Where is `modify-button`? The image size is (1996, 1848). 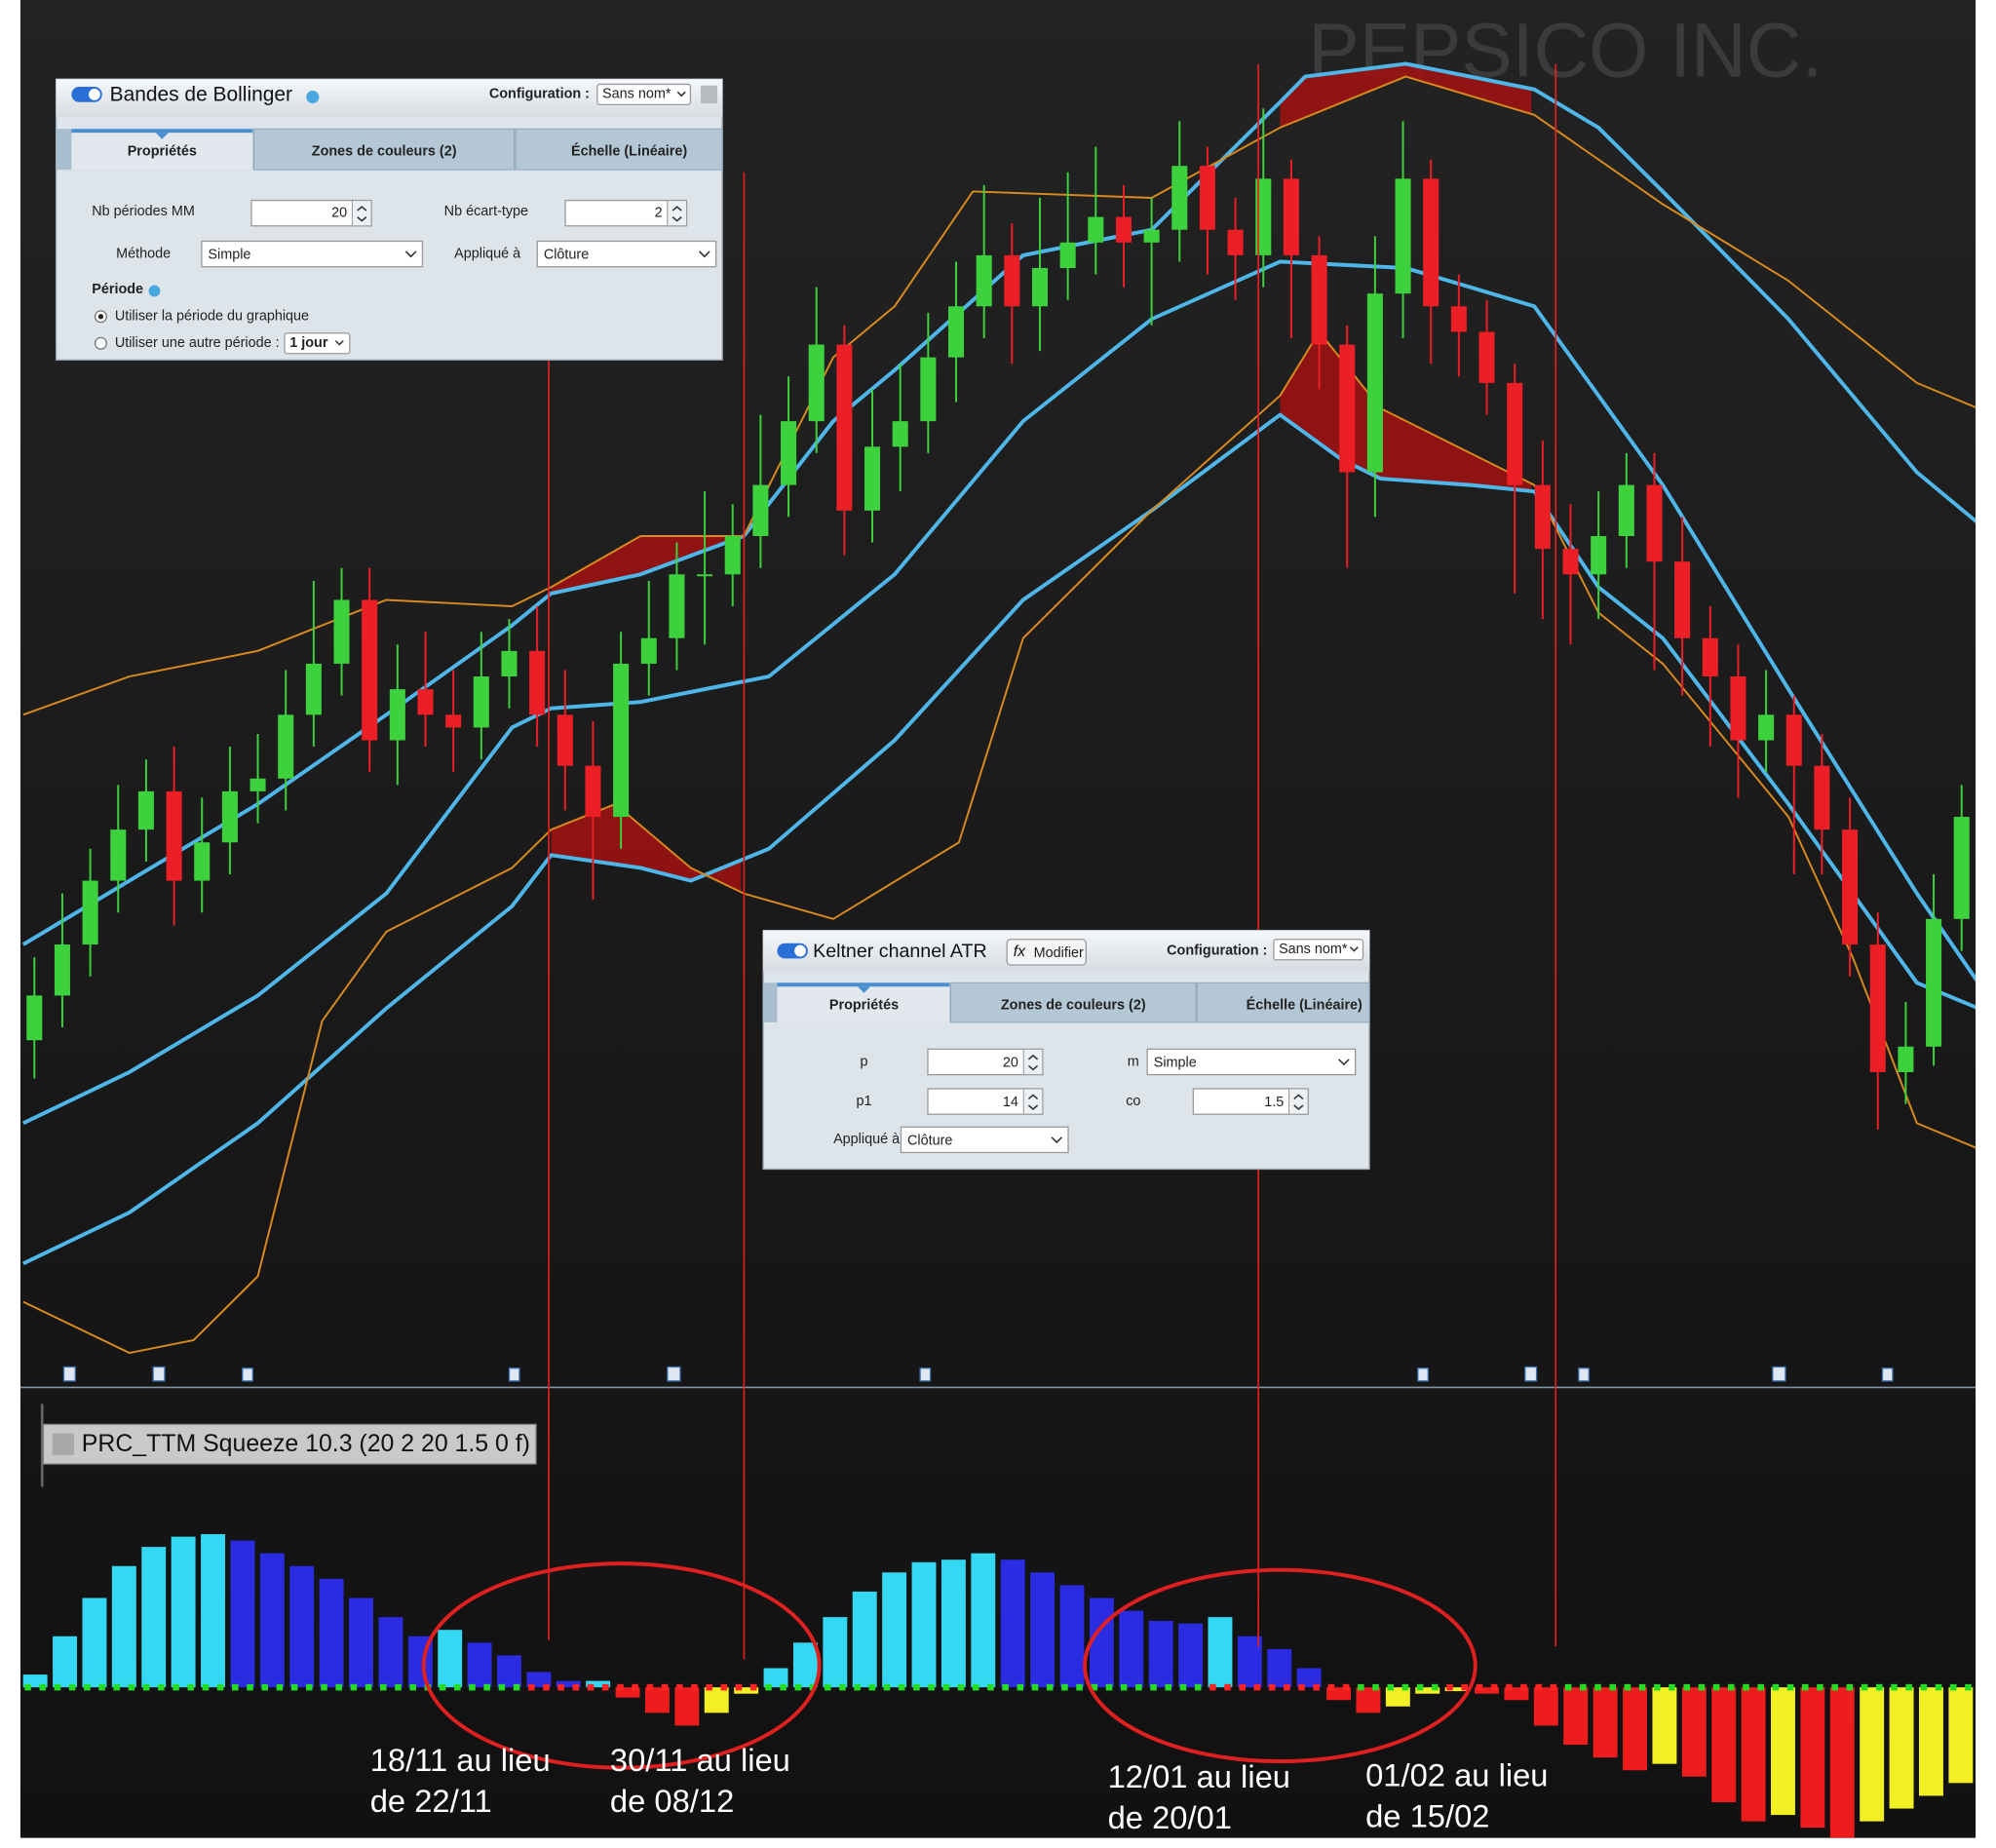 modify-button is located at coordinates (1047, 952).